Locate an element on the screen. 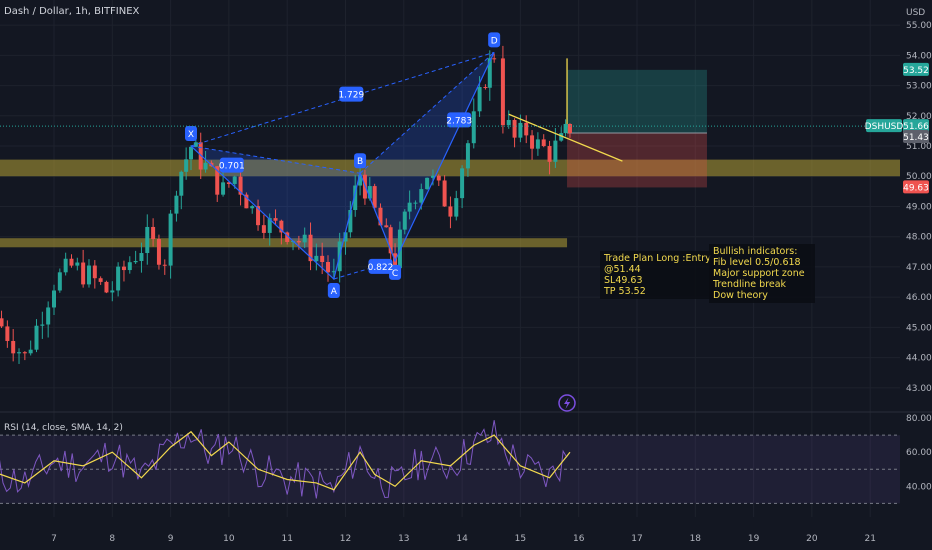 This screenshot has width=932, height=550. ratio-text: 1.729 is located at coordinates (351, 96).